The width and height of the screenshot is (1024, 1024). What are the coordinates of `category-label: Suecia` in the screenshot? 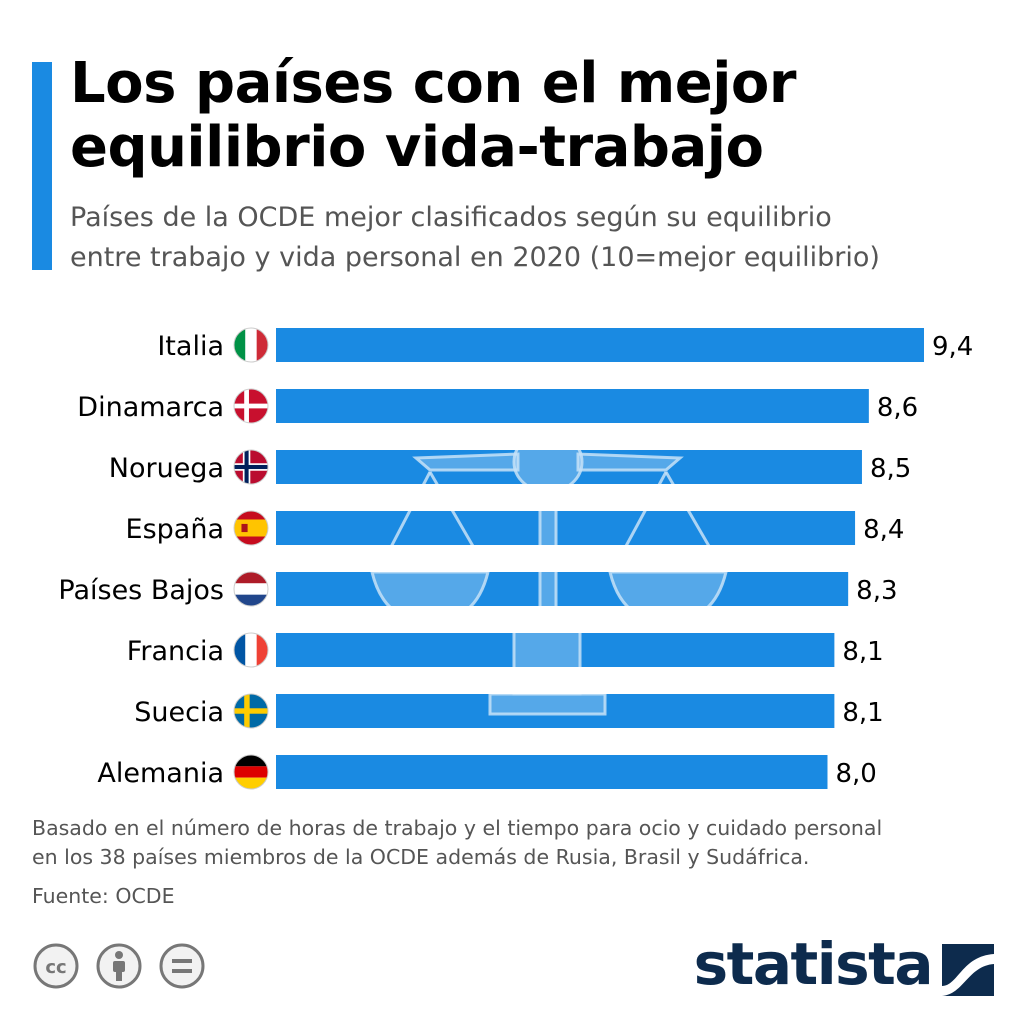 It's located at (179, 712).